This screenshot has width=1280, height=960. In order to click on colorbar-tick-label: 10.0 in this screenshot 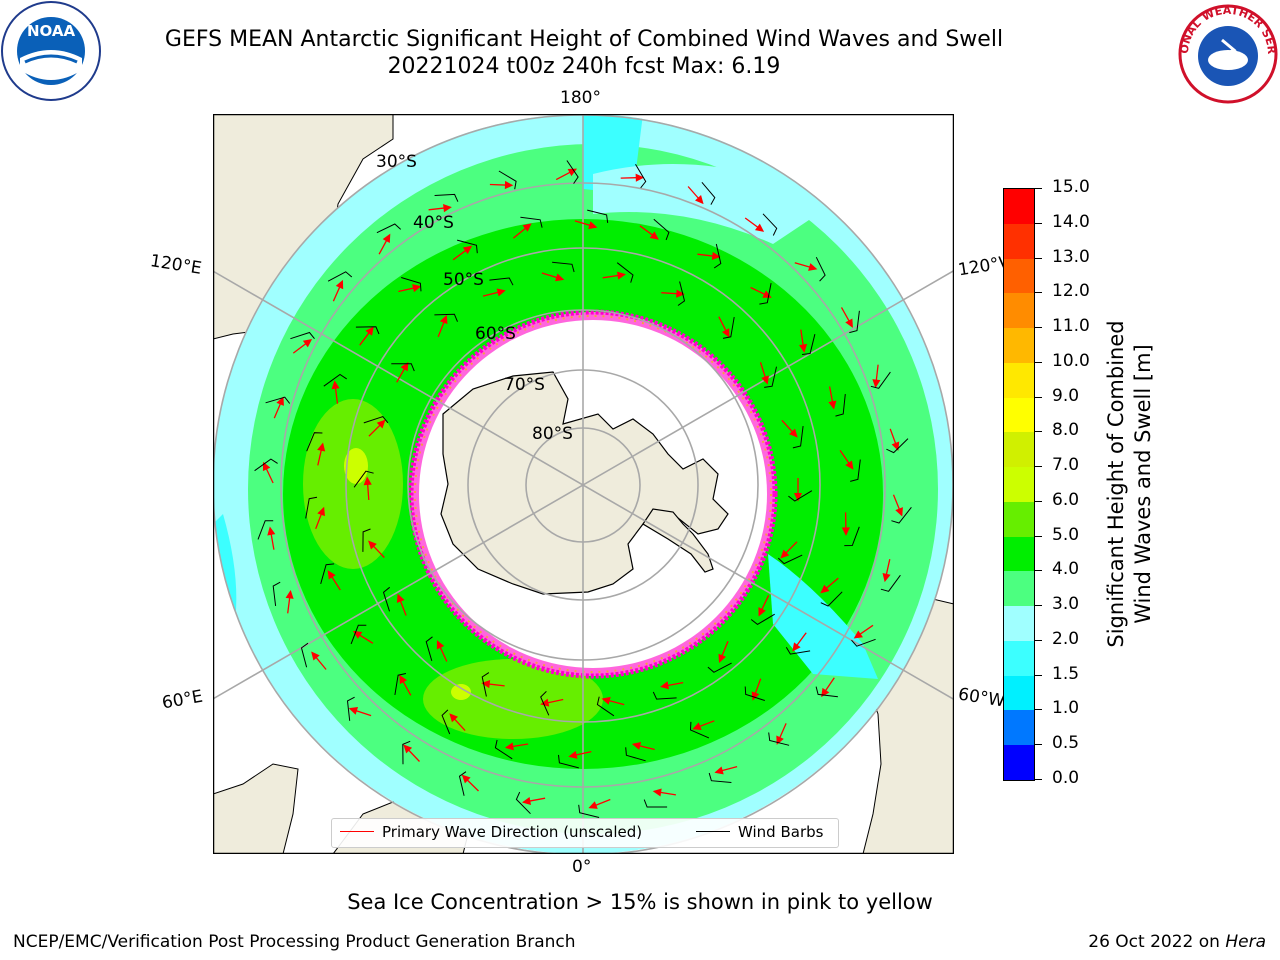, I will do `click(1071, 360)`.